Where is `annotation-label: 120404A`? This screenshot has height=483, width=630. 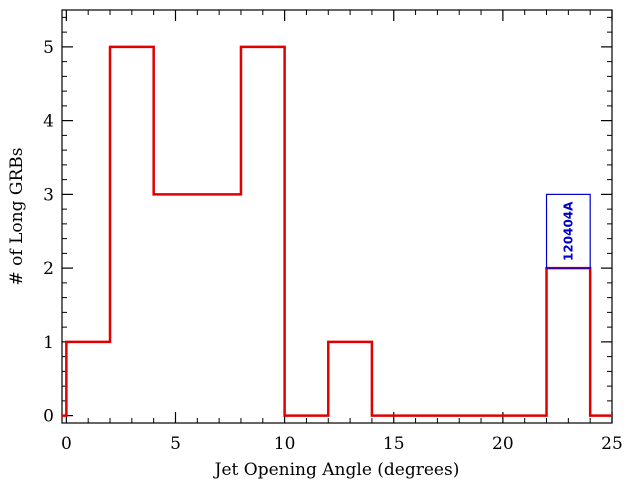 annotation-label: 120404A is located at coordinates (568, 231).